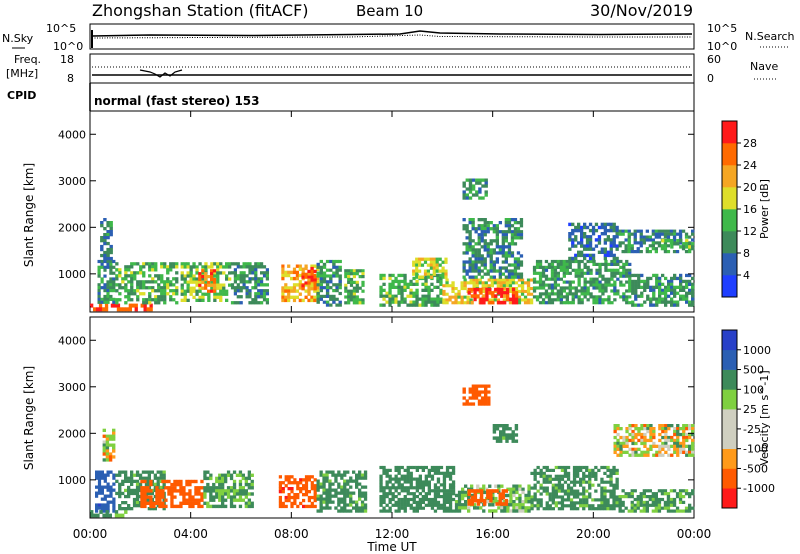 Image resolution: width=800 pixels, height=554 pixels. Describe the element at coordinates (755, 468) in the screenshot. I see `colorbar-tick-label: -500` at that location.